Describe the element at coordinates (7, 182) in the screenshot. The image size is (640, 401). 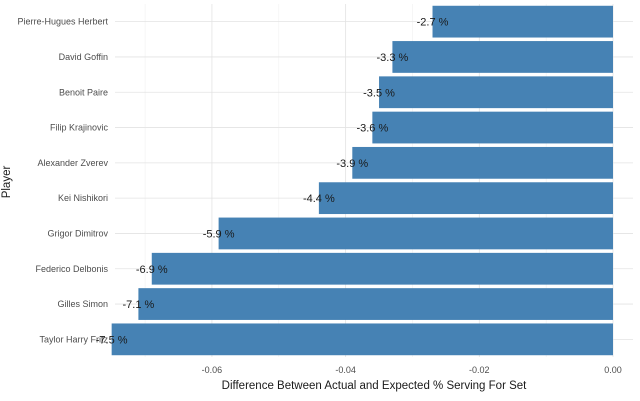
I see `y-axis-title: Player` at that location.